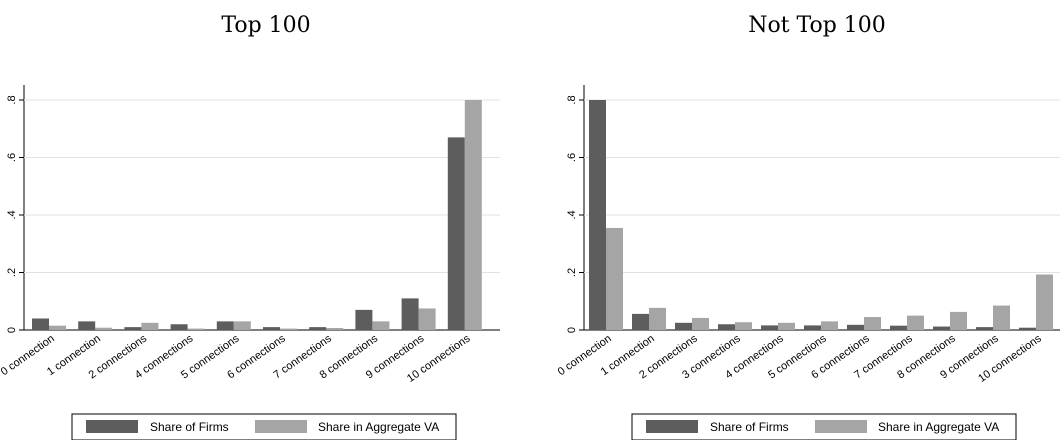 Image resolution: width=1060 pixels, height=440 pixels. What do you see at coordinates (817, 25) in the screenshot?
I see `panel-title: Not Top 100` at bounding box center [817, 25].